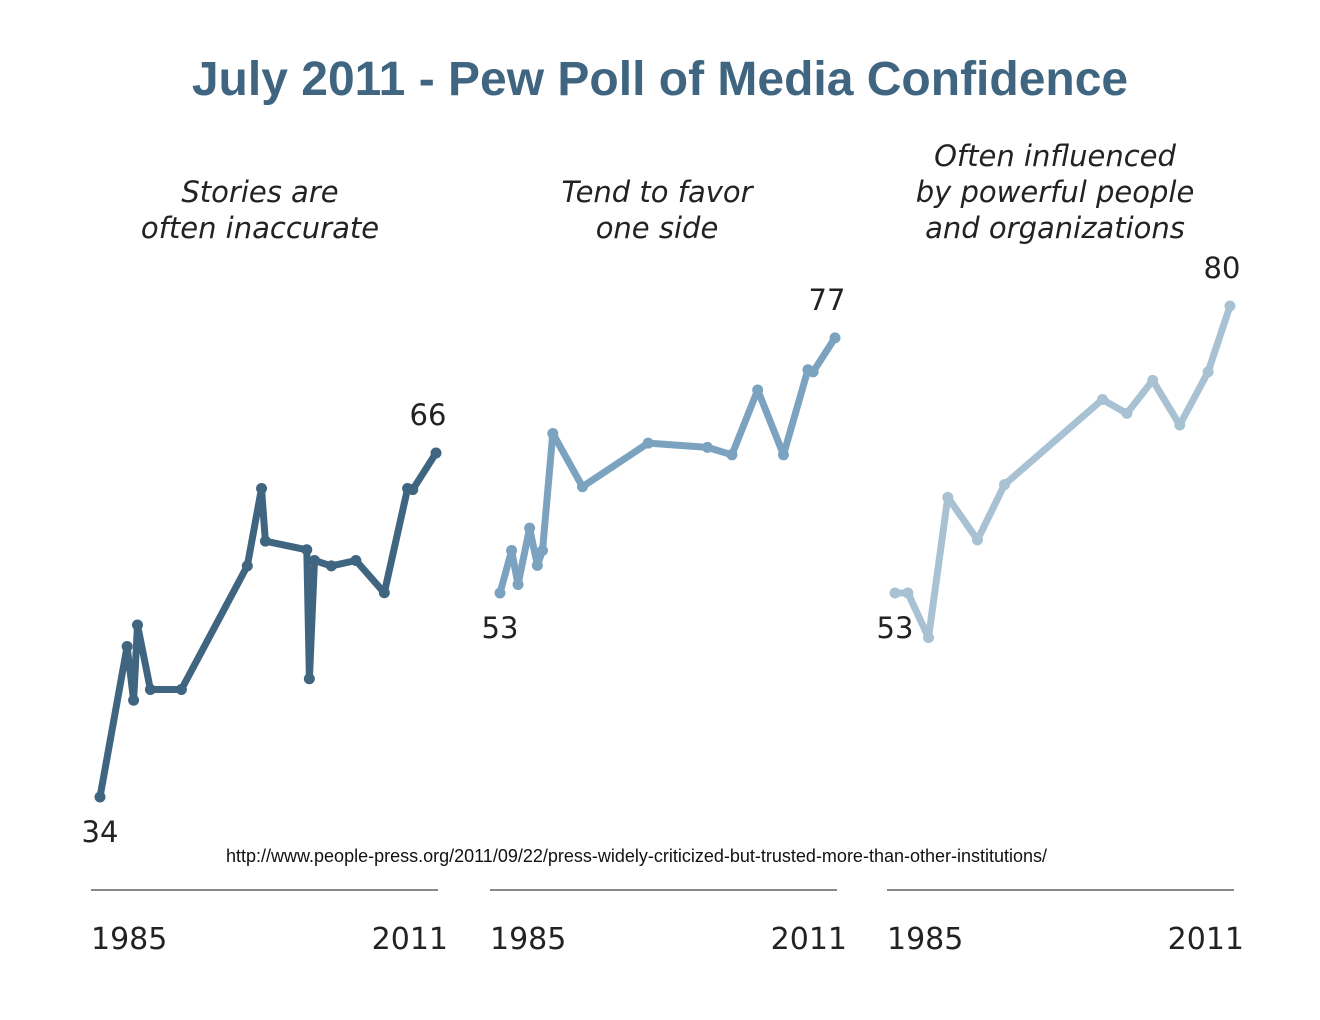  What do you see at coordinates (660, 79) in the screenshot?
I see `chart-title: July 2011 - Pew Poll of Media Confidence` at bounding box center [660, 79].